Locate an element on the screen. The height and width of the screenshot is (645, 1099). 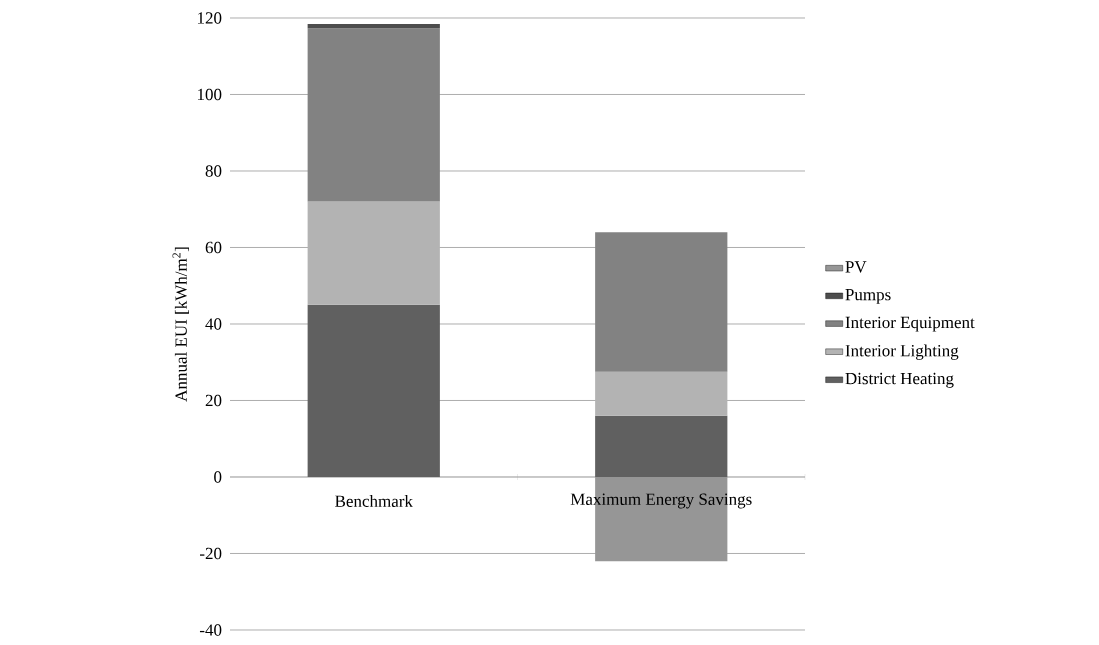
legend-label: Interior Lighting is located at coordinates (902, 352).